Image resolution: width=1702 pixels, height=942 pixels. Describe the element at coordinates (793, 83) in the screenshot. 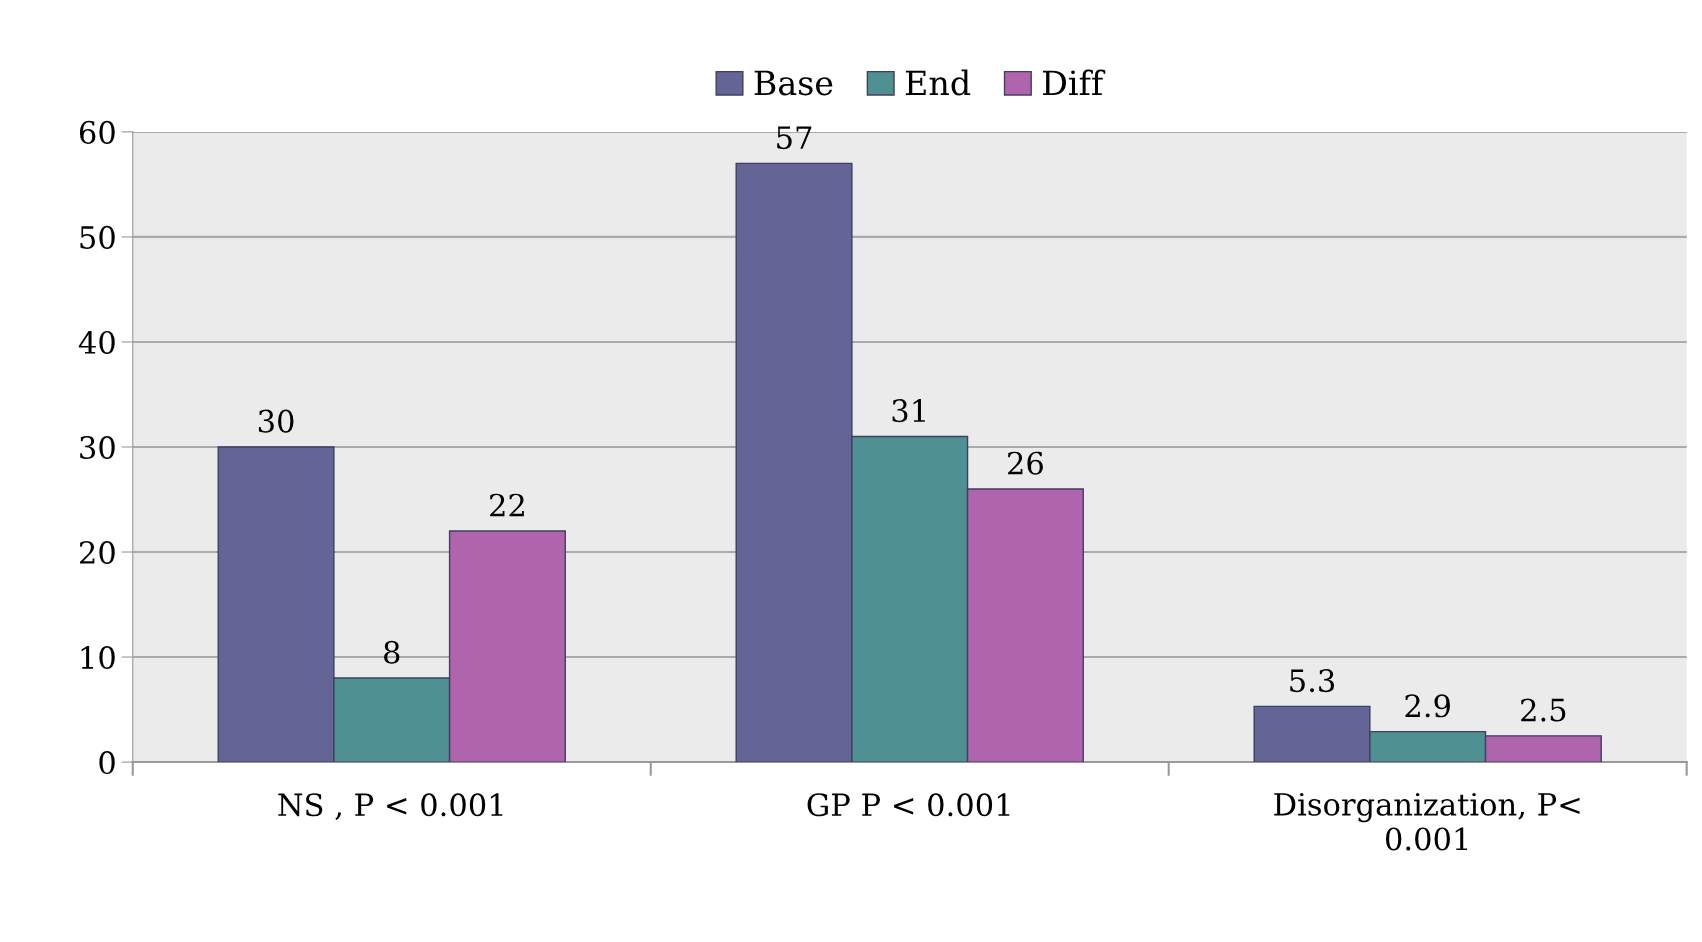

I see `legend-label: Base` at that location.